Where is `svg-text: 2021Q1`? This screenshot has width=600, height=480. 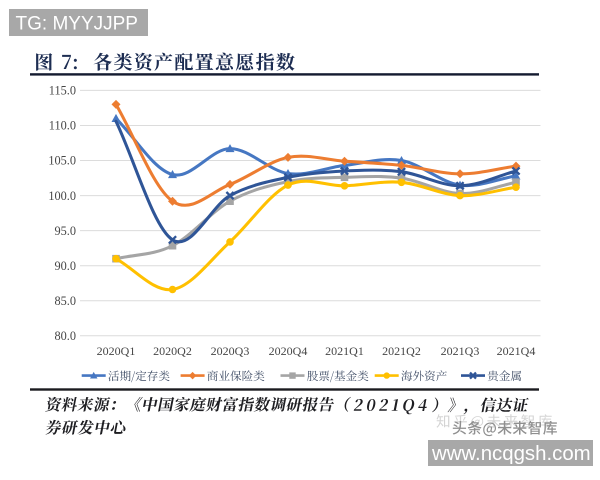 svg-text: 2021Q1 is located at coordinates (344, 351).